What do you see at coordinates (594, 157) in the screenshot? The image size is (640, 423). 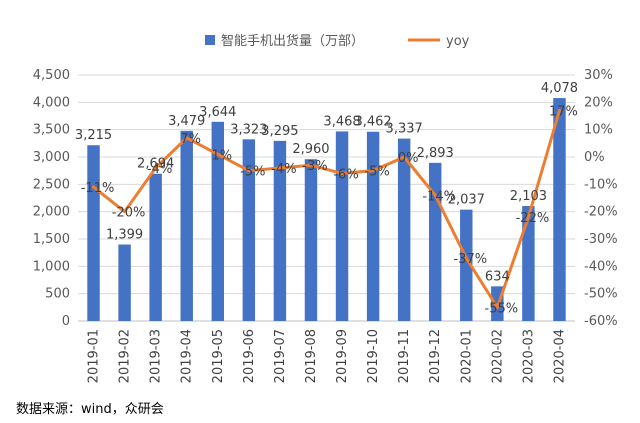 I see `right-tick-label: 0%` at bounding box center [594, 157].